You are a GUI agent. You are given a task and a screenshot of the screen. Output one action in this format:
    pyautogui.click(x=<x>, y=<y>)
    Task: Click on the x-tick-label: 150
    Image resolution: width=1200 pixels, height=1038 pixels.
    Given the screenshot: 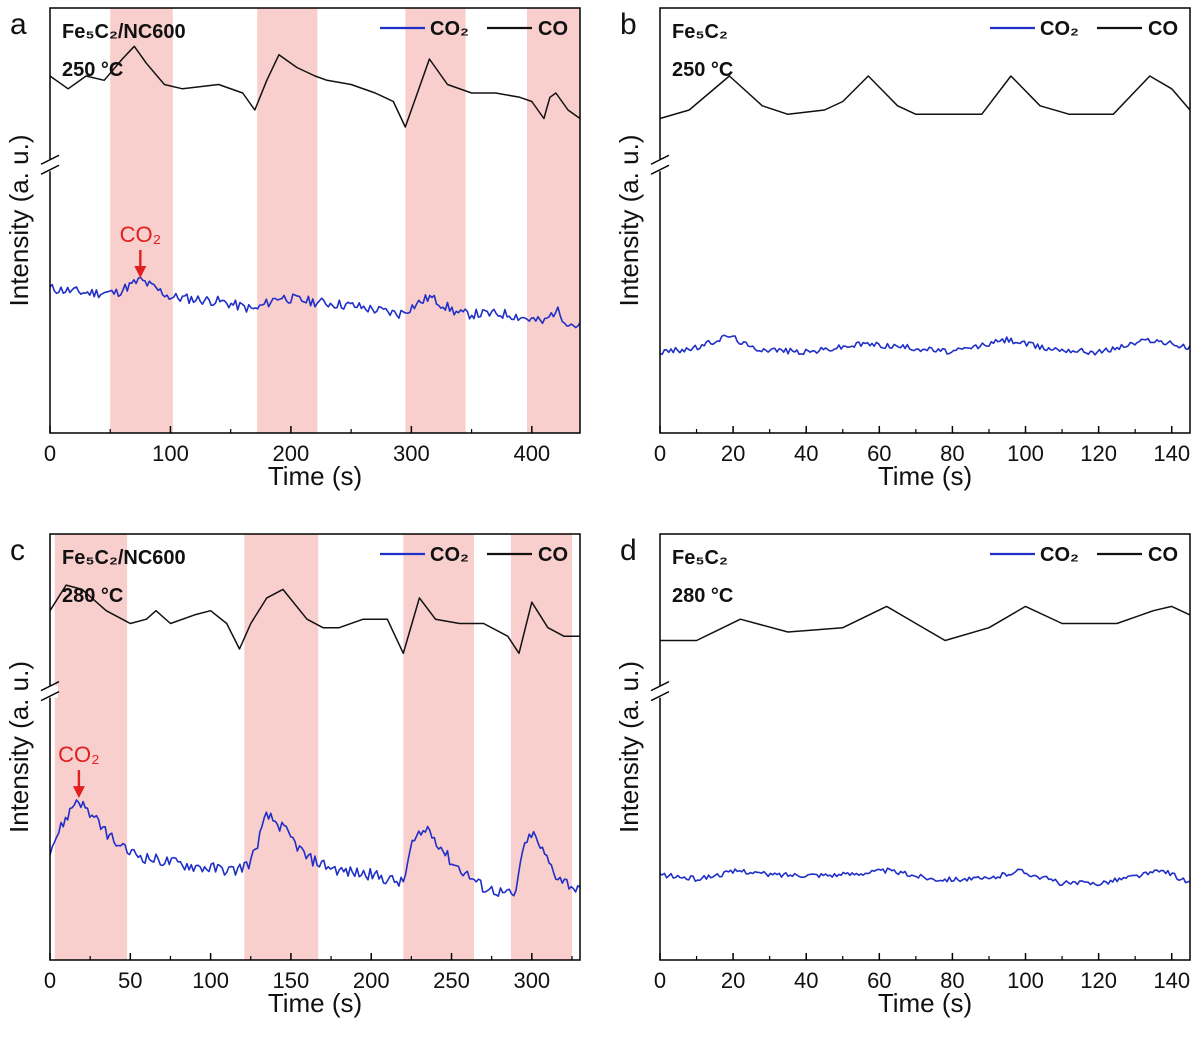 What is the action you would take?
    pyautogui.click(x=291, y=980)
    